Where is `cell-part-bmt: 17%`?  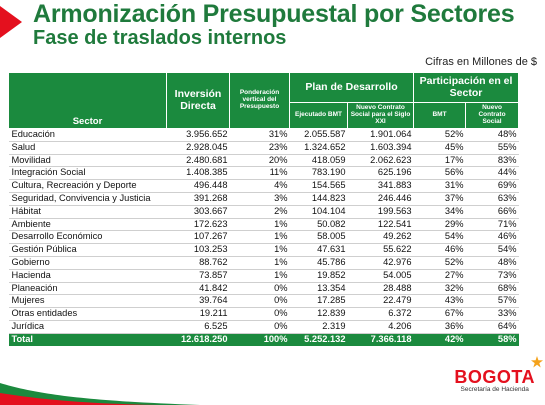
cell-part-bmt: 17% is located at coordinates (439, 161).